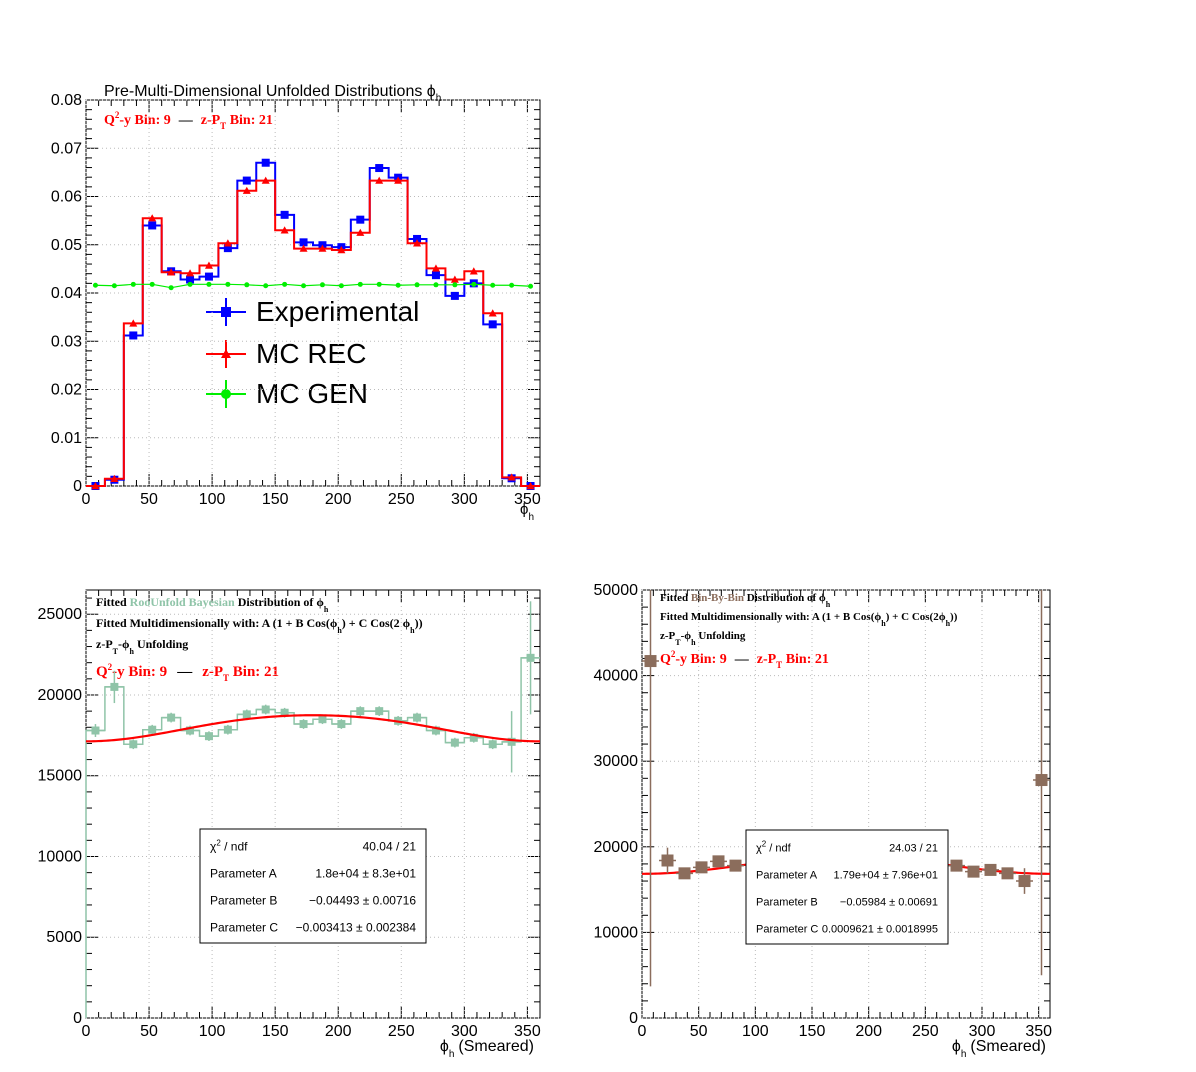 This screenshot has height=1072, width=1196. What do you see at coordinates (243, 901) in the screenshot?
I see `stats-label: Parameter B` at bounding box center [243, 901].